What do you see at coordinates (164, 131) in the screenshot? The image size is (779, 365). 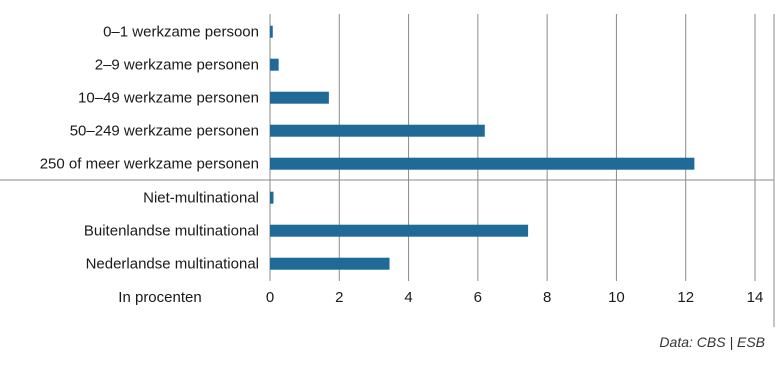 I see `category-label: 50–249 werkzame personen` at bounding box center [164, 131].